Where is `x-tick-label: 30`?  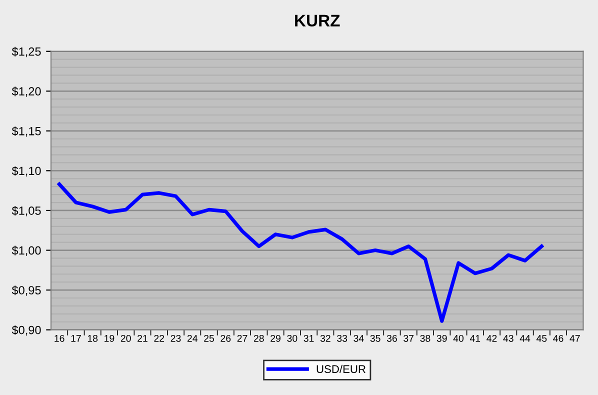
x-tick-label: 30 is located at coordinates (292, 338).